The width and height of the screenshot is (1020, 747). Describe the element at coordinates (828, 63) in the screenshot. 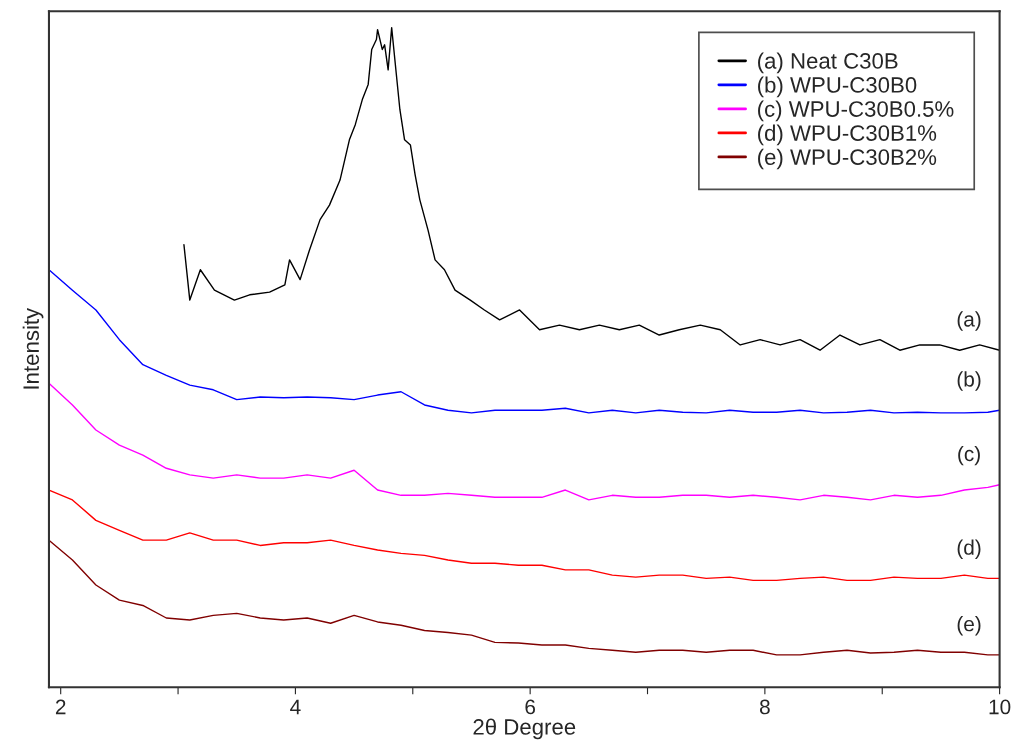

I see `legend-label: (a) Neat C30B` at that location.